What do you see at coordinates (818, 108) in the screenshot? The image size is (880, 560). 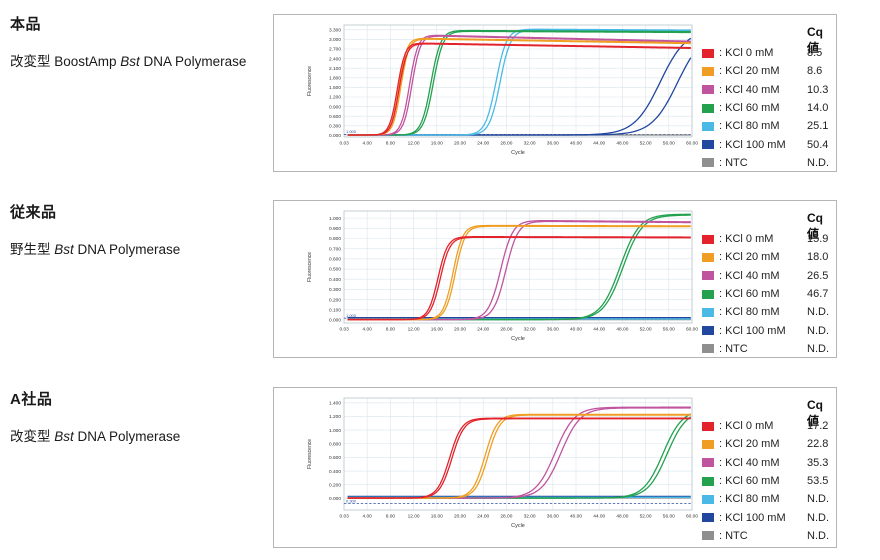 I see `cq-value: 14.0` at bounding box center [818, 108].